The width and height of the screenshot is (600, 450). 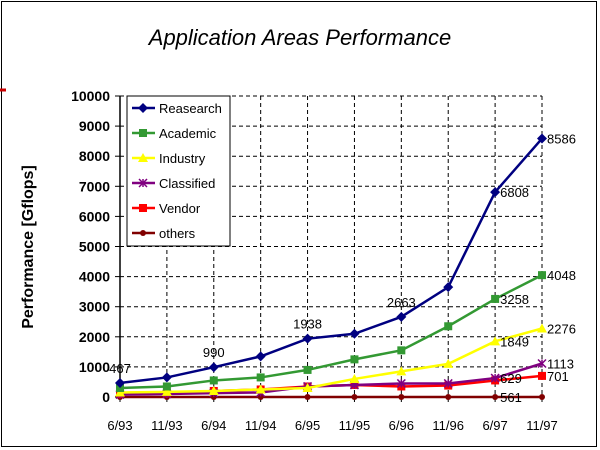 I want to click on x-tick-label: 11/94, so click(x=261, y=425).